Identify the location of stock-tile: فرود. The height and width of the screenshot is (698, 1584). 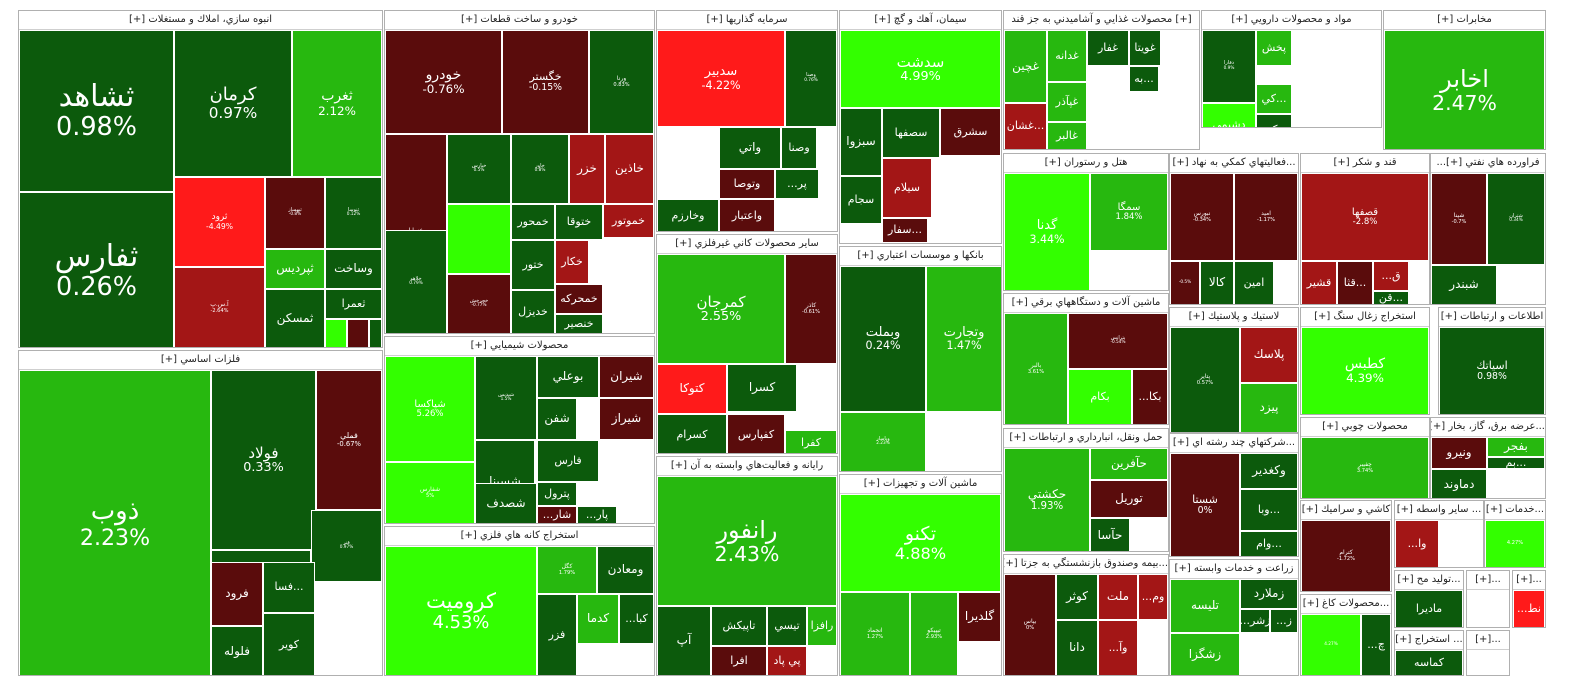
(237, 594).